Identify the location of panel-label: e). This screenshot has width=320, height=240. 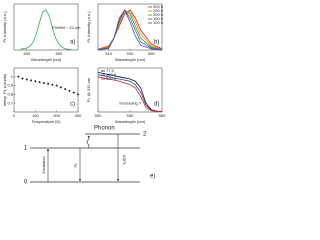
(152, 177).